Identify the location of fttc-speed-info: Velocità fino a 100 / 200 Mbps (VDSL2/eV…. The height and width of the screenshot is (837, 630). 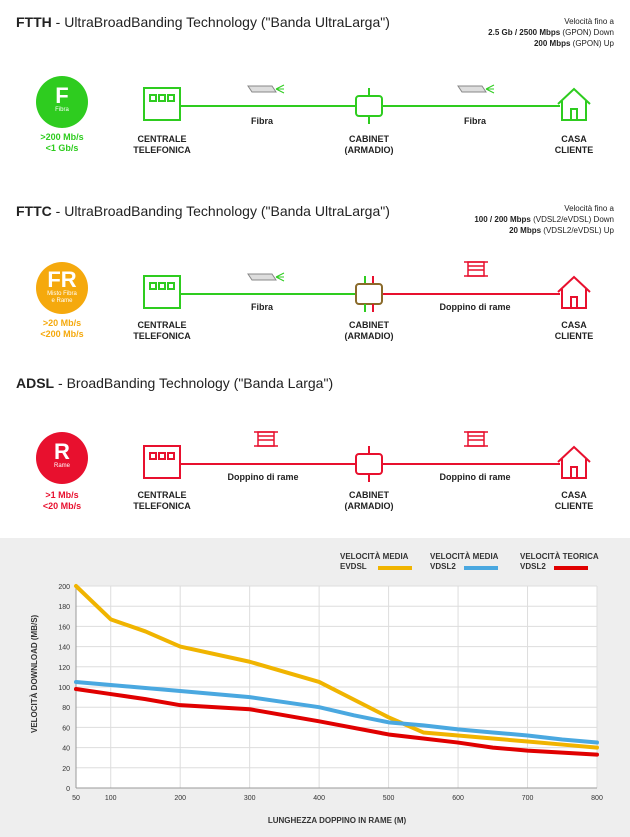
(544, 219).